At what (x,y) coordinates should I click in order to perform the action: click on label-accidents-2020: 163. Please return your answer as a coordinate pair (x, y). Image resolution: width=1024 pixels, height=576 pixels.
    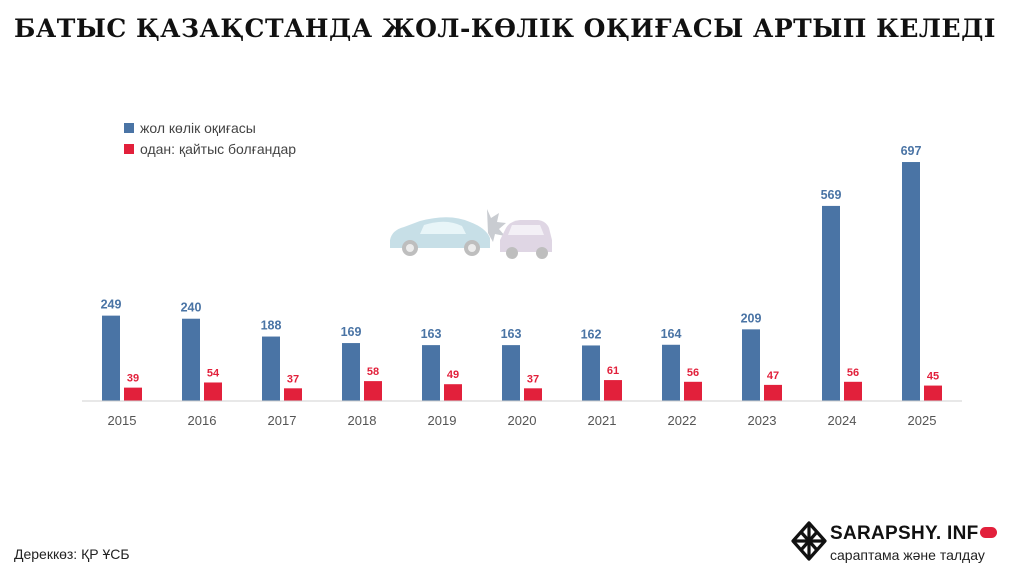
    Looking at the image, I should click on (511, 334).